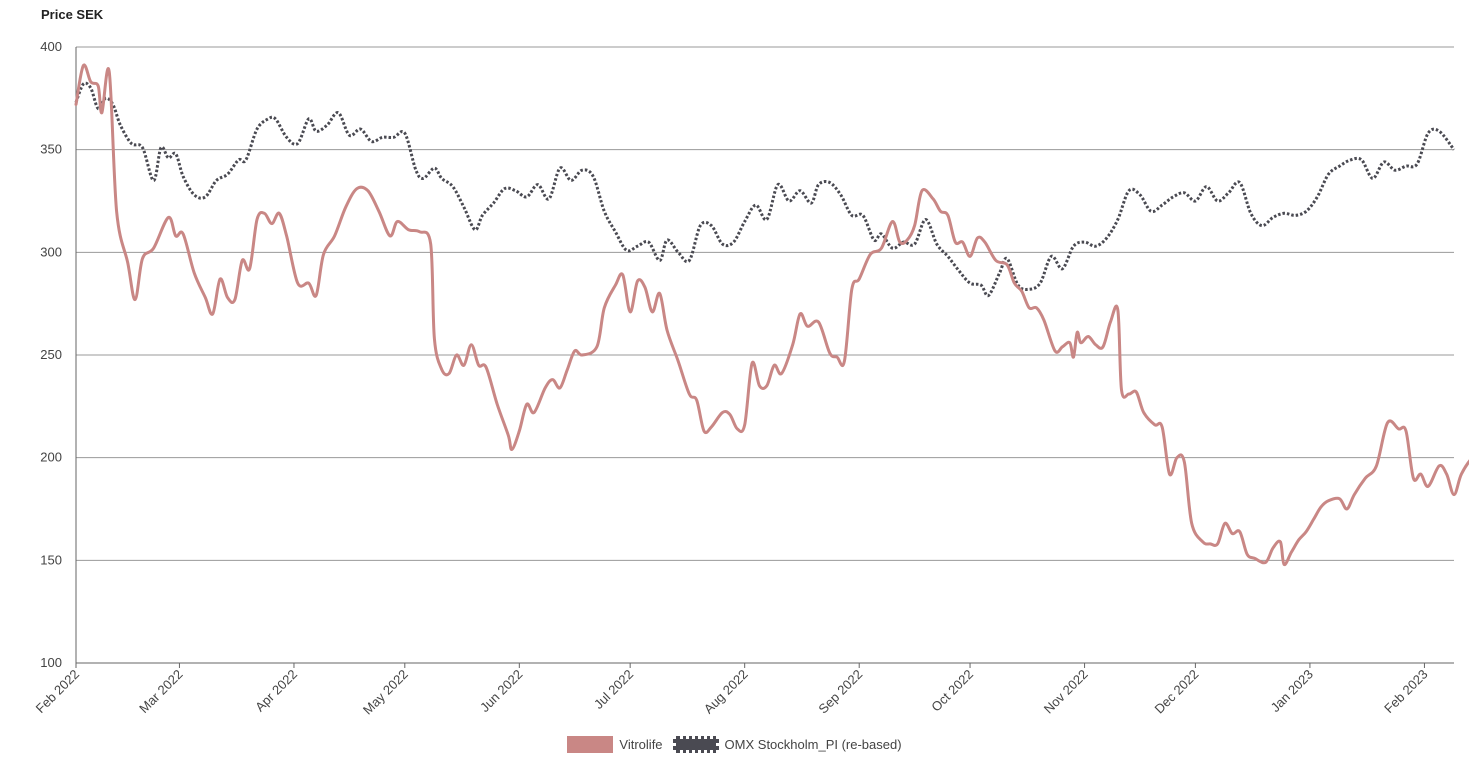 This screenshot has width=1469, height=783. What do you see at coordinates (51, 251) in the screenshot?
I see `y-tick-label: 300` at bounding box center [51, 251].